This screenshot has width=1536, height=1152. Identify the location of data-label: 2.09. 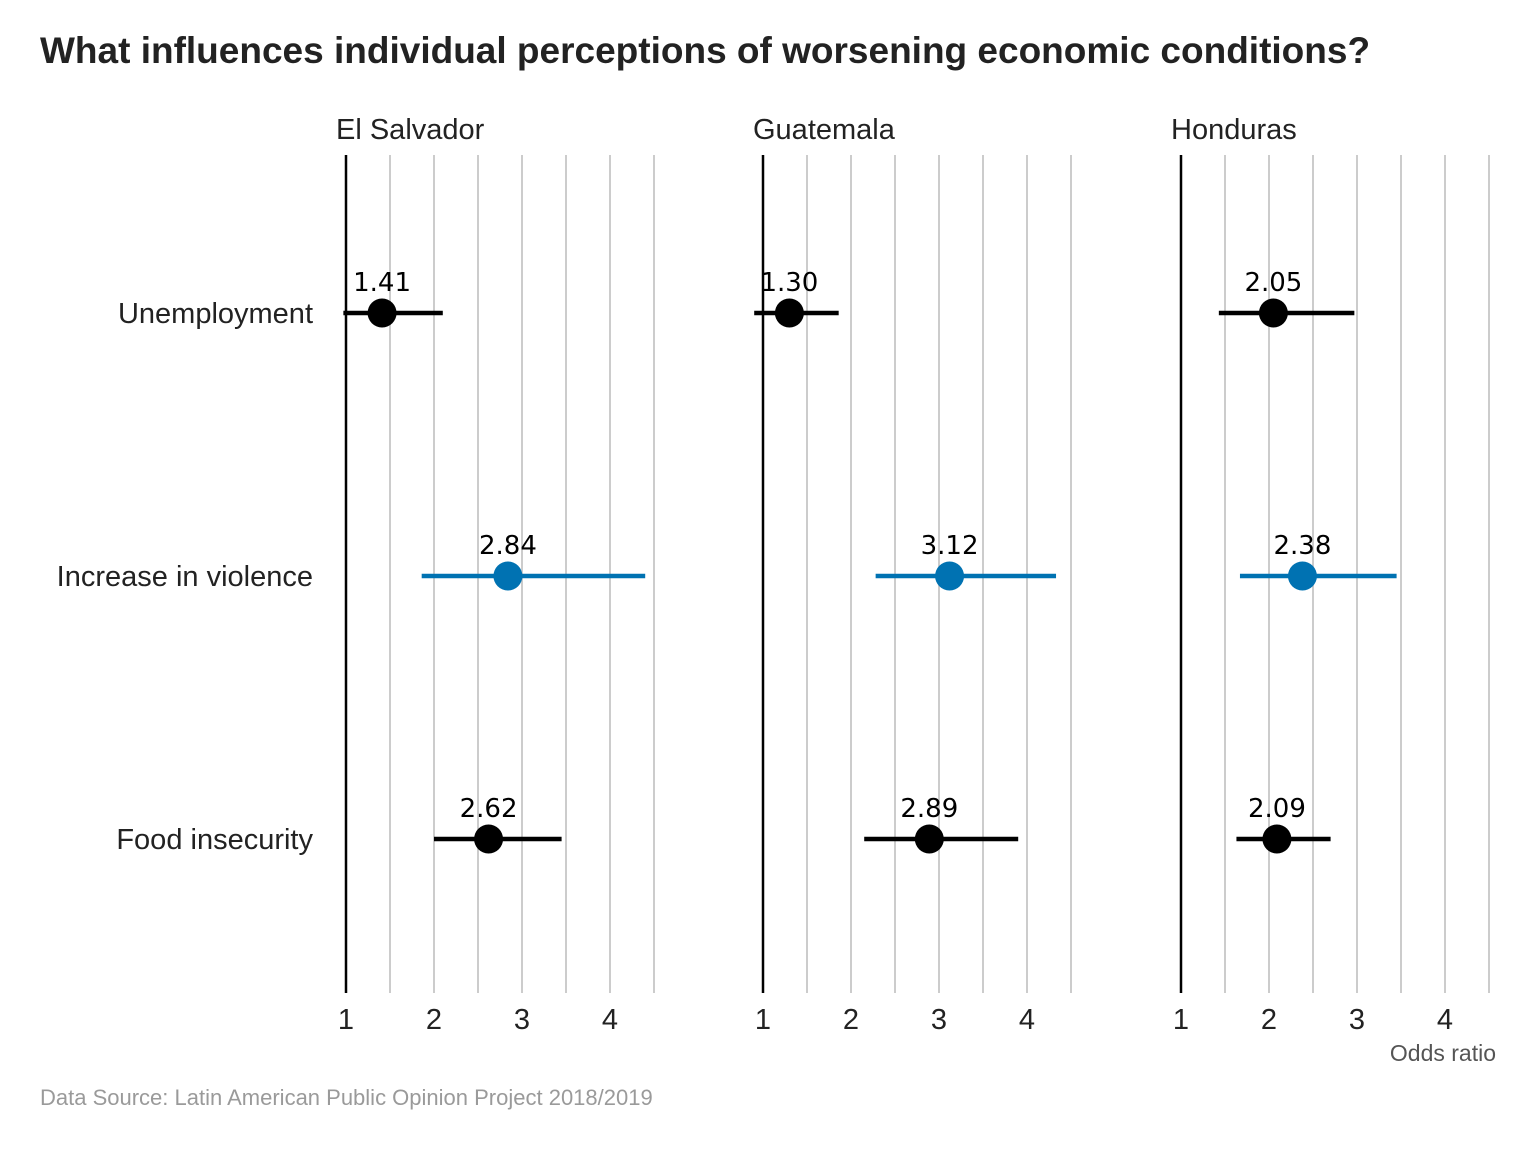
(1277, 809).